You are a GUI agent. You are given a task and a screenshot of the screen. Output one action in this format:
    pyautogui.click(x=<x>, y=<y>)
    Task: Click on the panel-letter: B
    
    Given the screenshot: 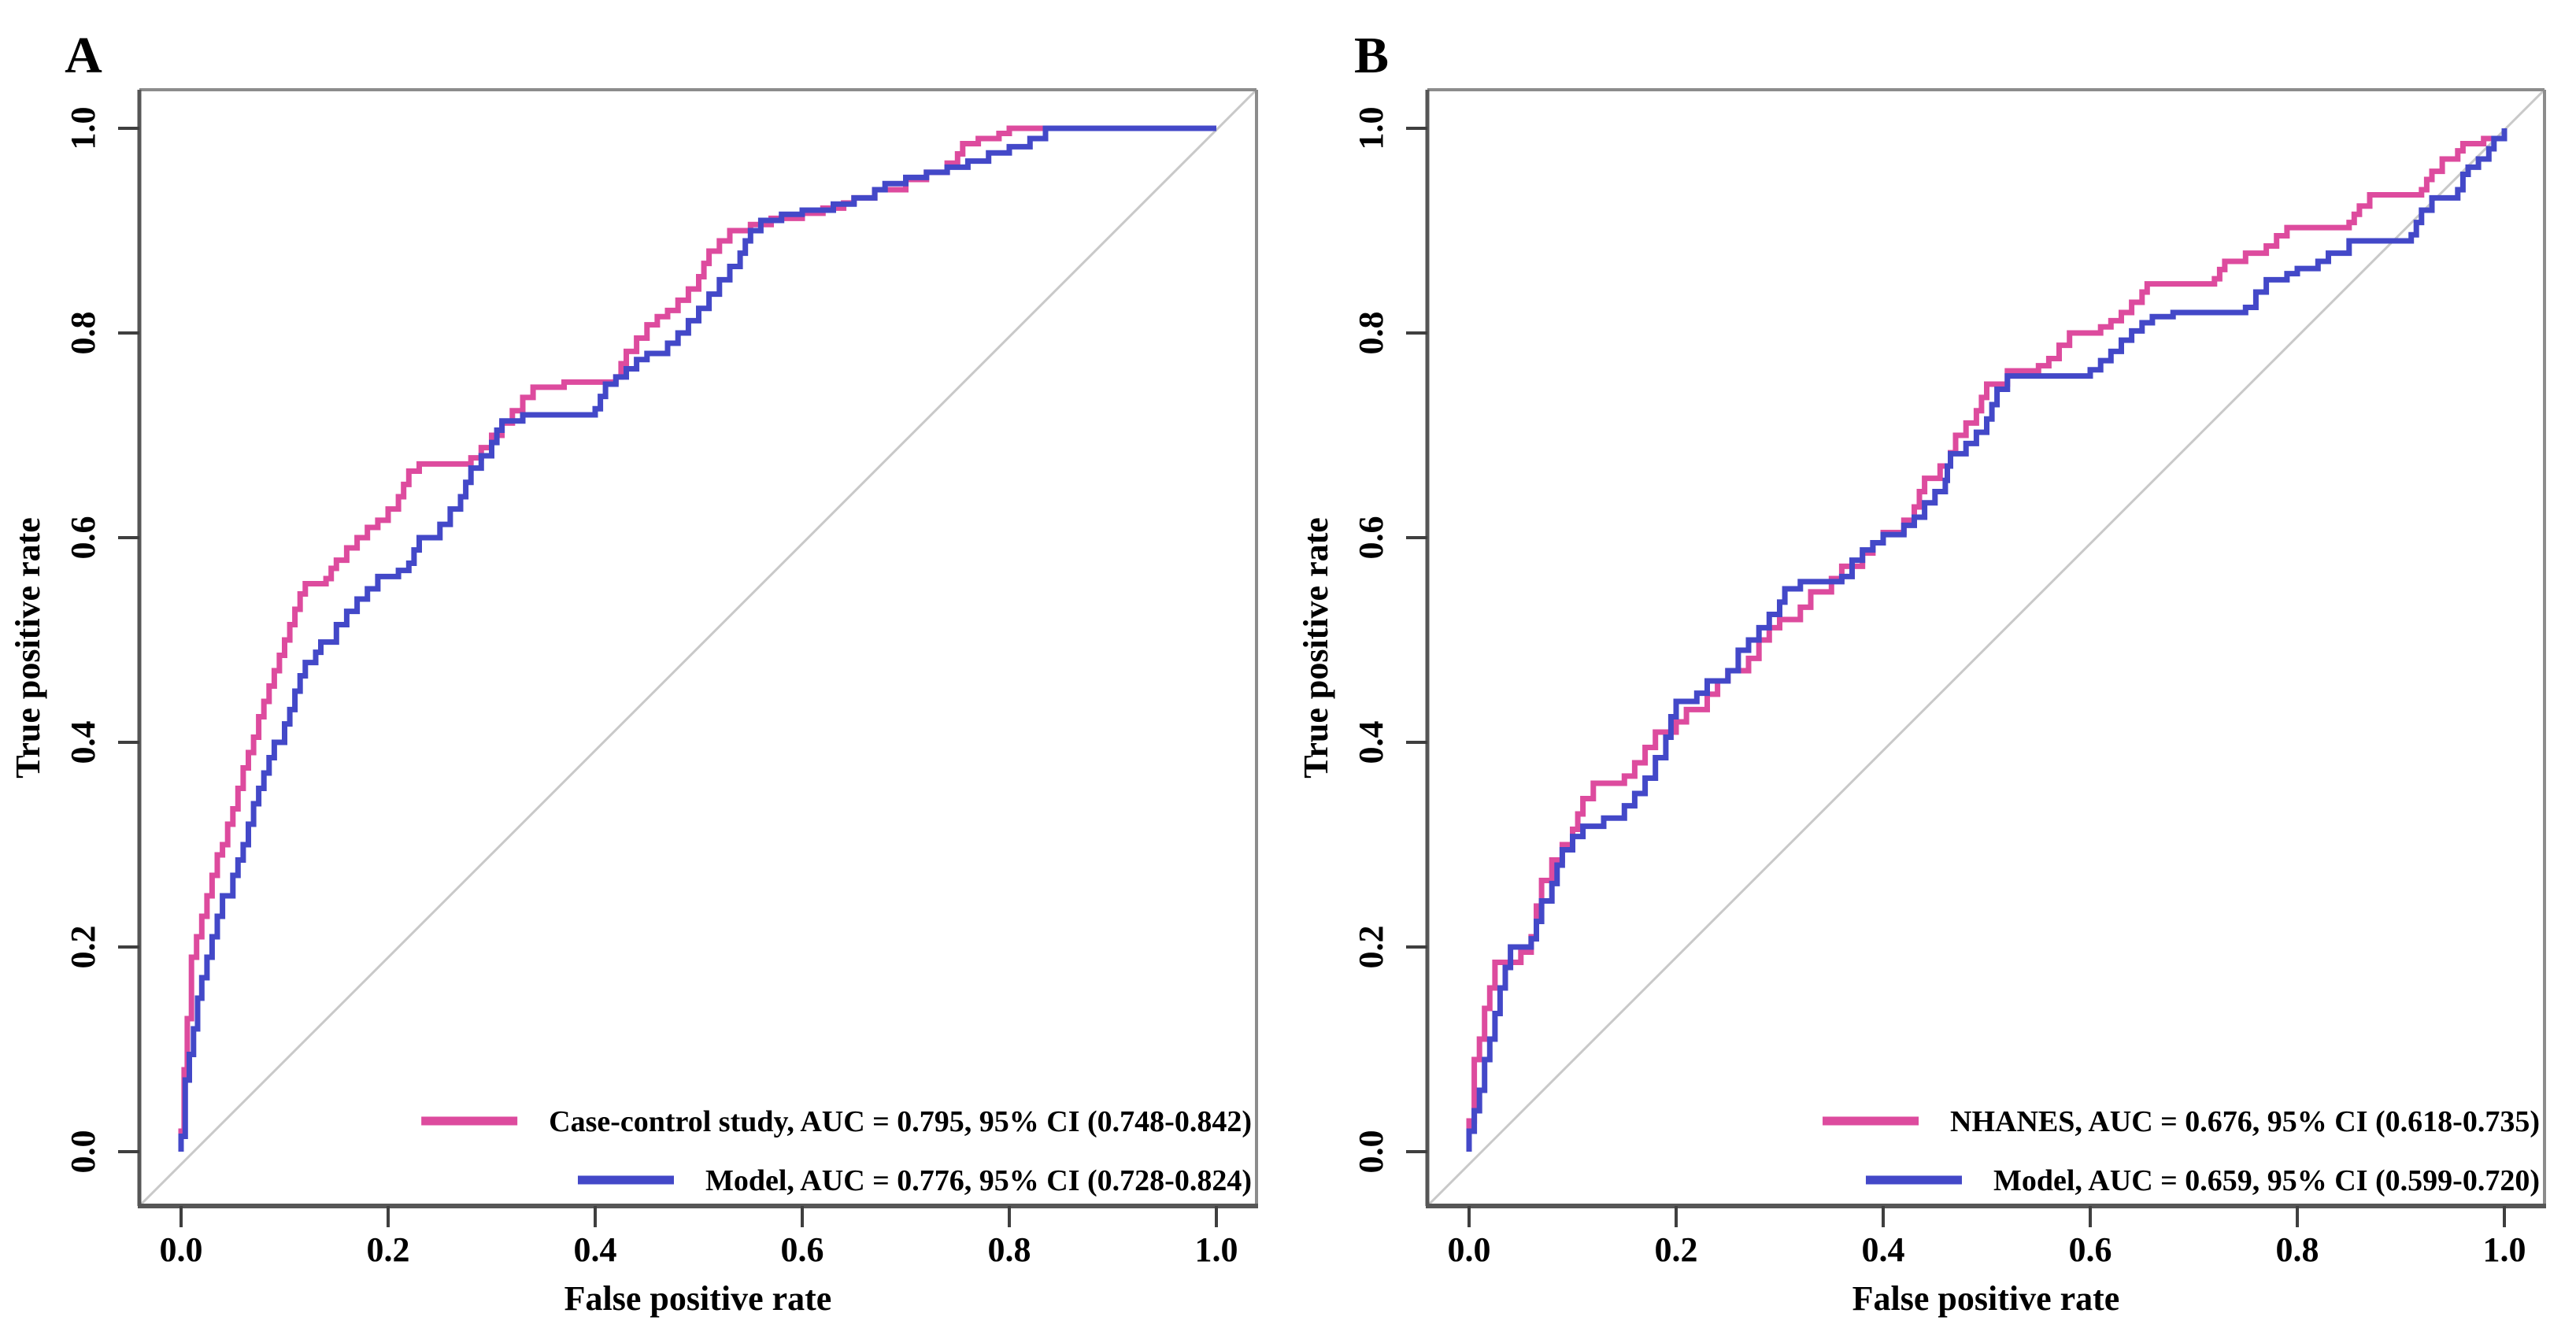 What is the action you would take?
    pyautogui.click(x=1371, y=55)
    